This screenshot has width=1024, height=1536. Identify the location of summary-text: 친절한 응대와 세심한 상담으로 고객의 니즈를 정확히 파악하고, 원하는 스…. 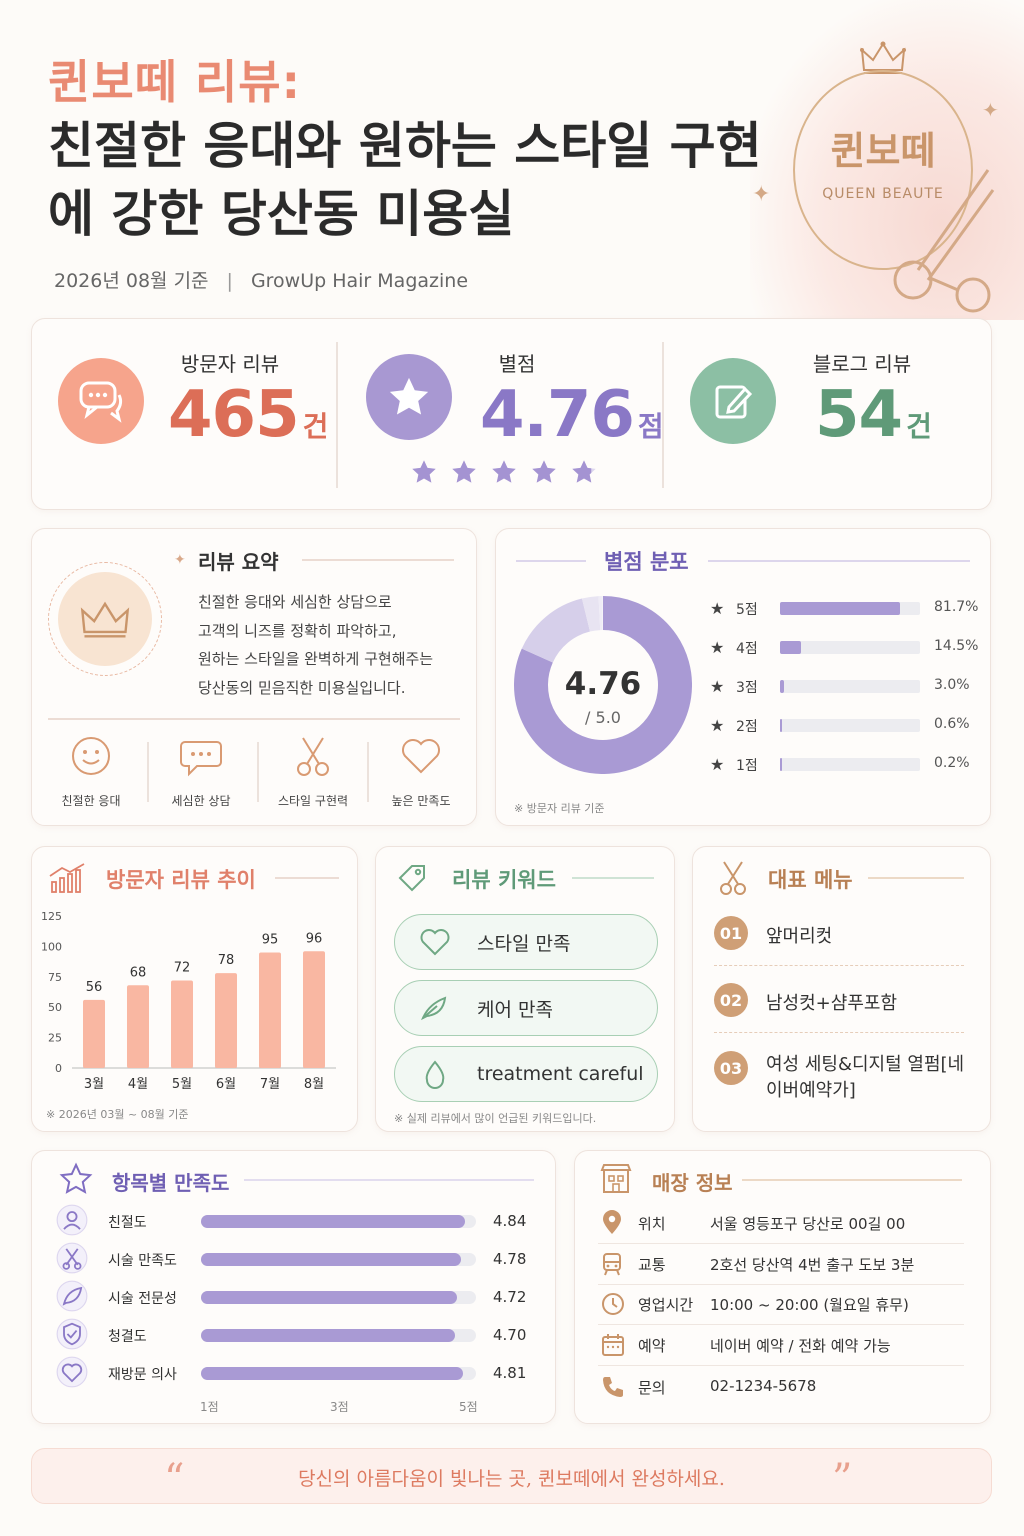
(315, 645).